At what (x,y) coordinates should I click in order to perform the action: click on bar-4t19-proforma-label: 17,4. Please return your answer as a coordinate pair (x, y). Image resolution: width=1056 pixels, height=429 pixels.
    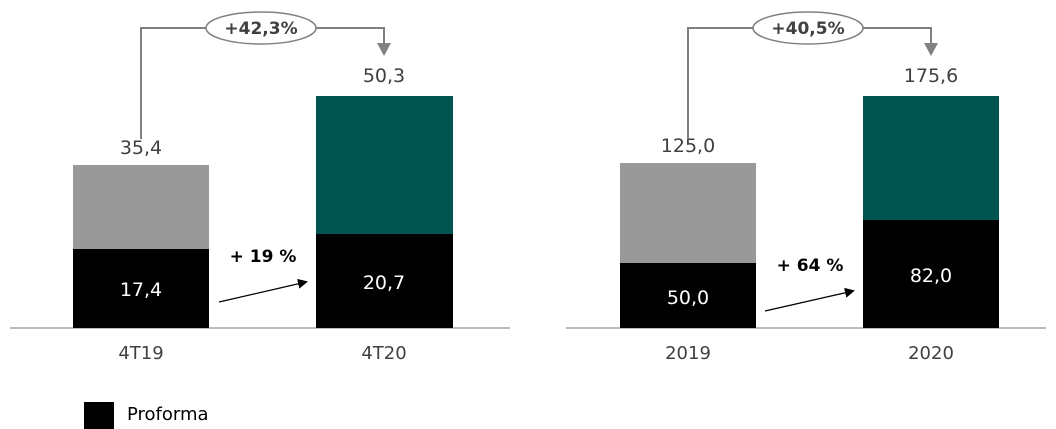
    Looking at the image, I should click on (141, 290).